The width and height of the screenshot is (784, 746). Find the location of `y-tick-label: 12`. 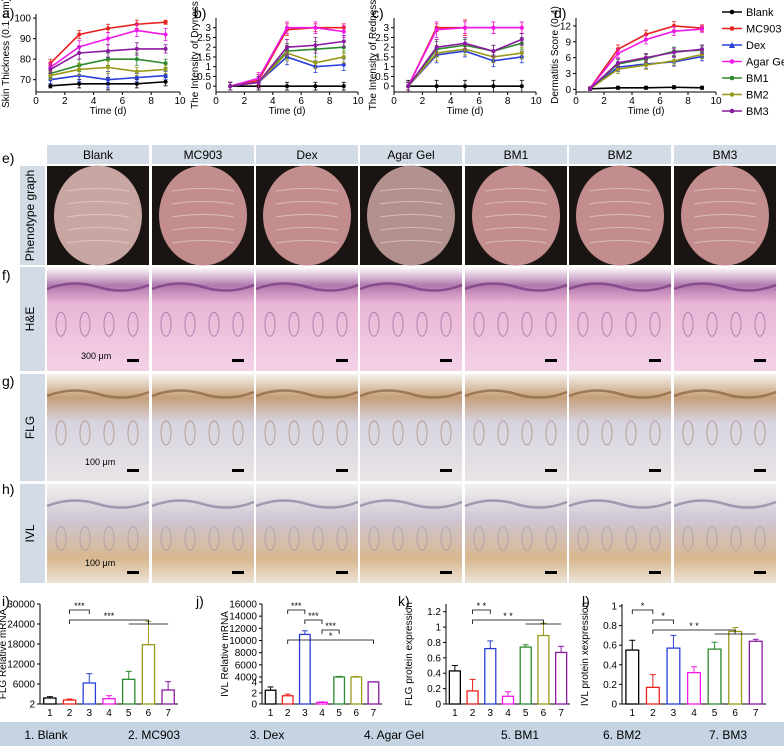

y-tick-label: 12 is located at coordinates (566, 26).